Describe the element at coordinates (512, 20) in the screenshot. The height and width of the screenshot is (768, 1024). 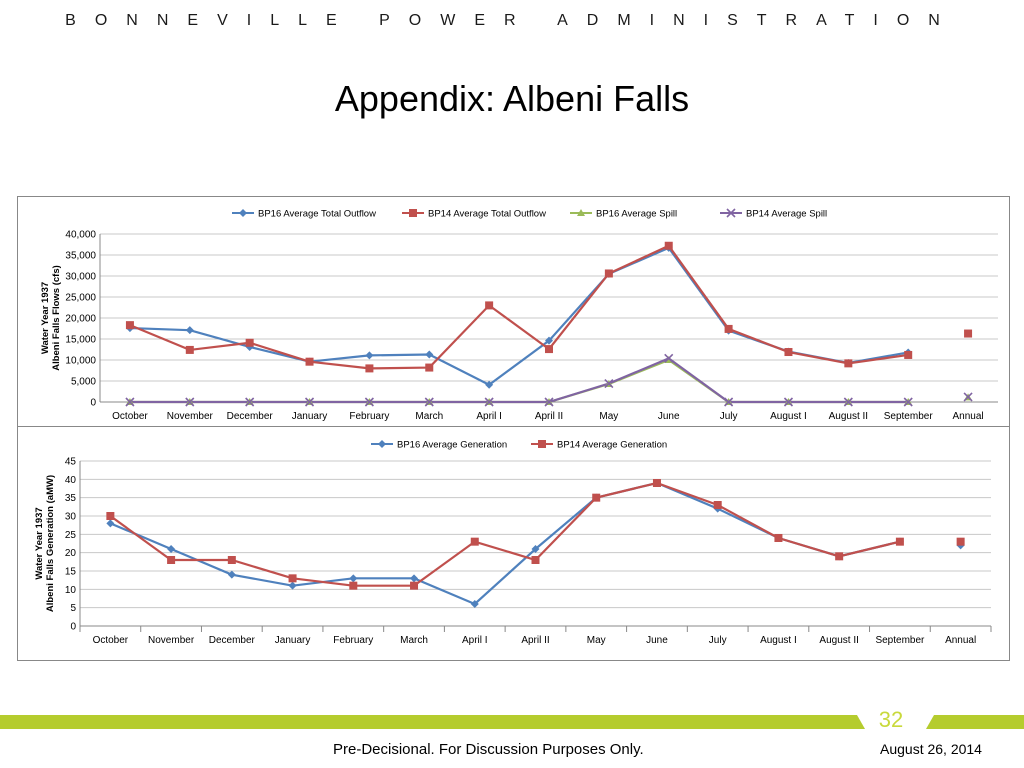
I see `org-header: BONNEVILLE POWER ADMINISTRATION` at that location.